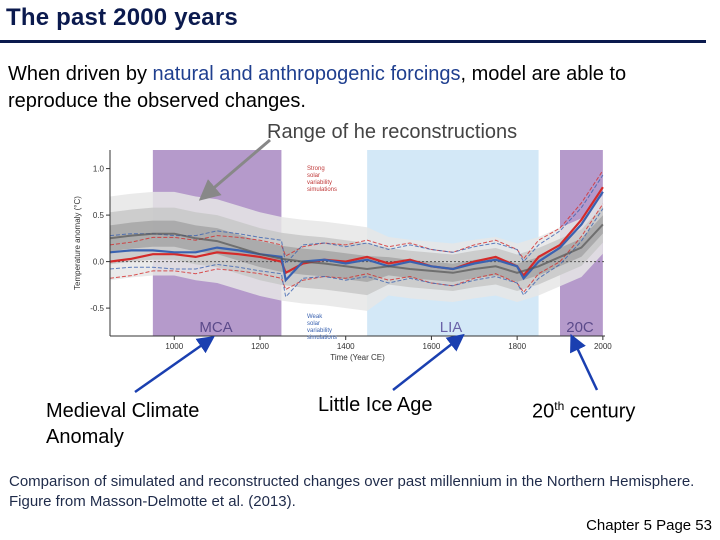 This screenshot has height=540, width=720. Describe the element at coordinates (603, 346) in the screenshot. I see `x-tick-label: 2000` at that location.